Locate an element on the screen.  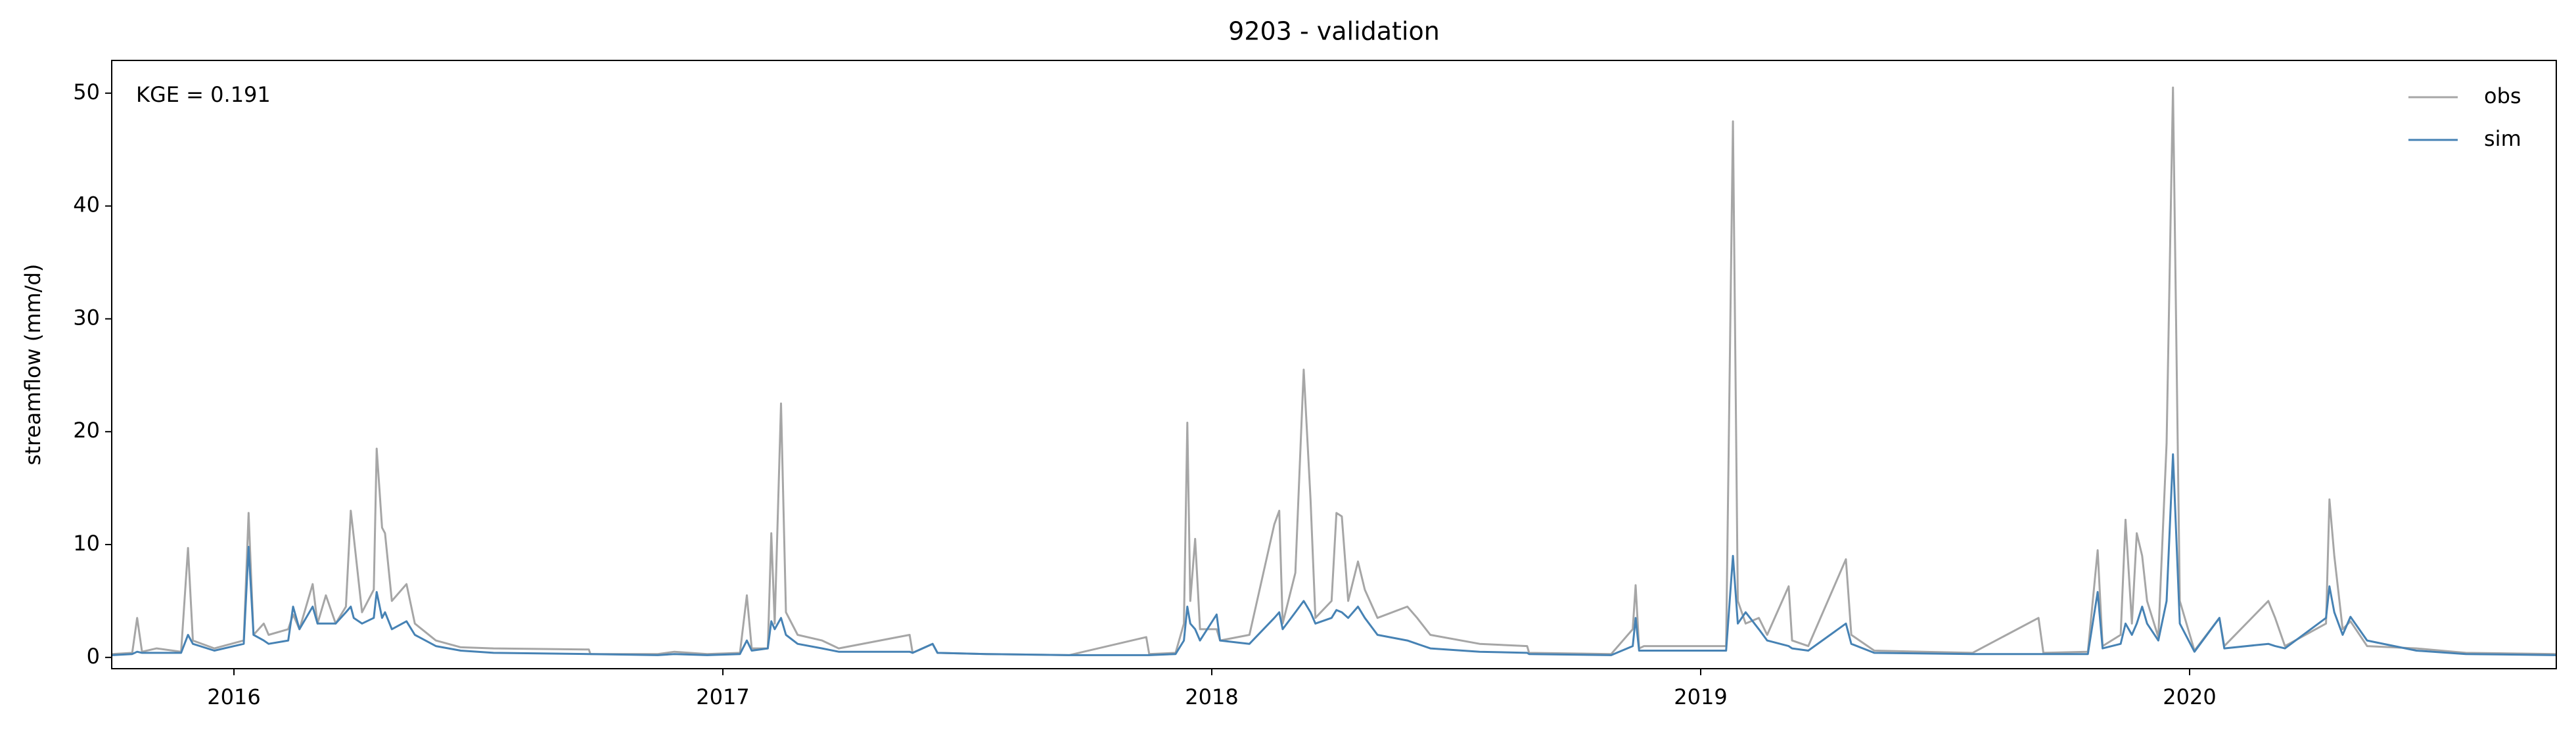
chart-title: 9203 - validation is located at coordinates (1334, 31).